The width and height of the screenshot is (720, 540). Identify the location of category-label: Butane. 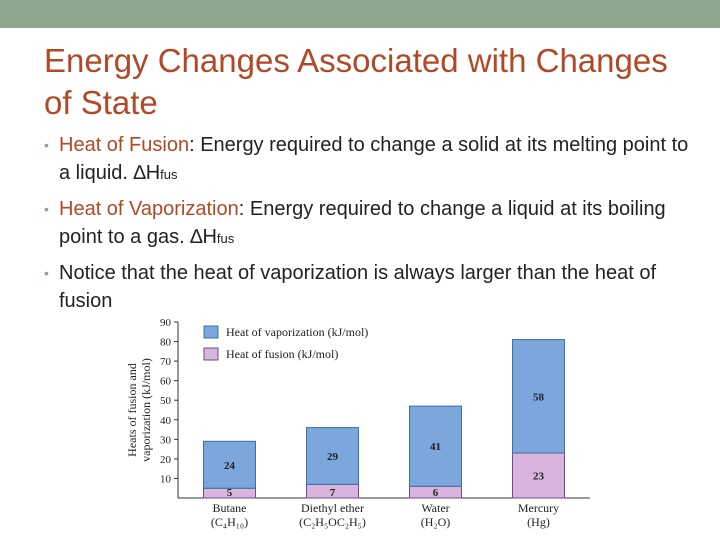
(230, 508).